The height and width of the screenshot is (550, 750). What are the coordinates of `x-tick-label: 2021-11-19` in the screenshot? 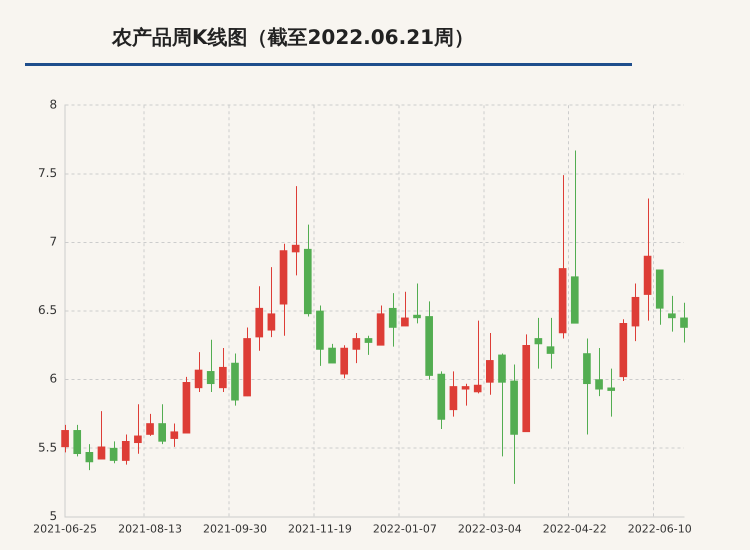 It's located at (320, 529).